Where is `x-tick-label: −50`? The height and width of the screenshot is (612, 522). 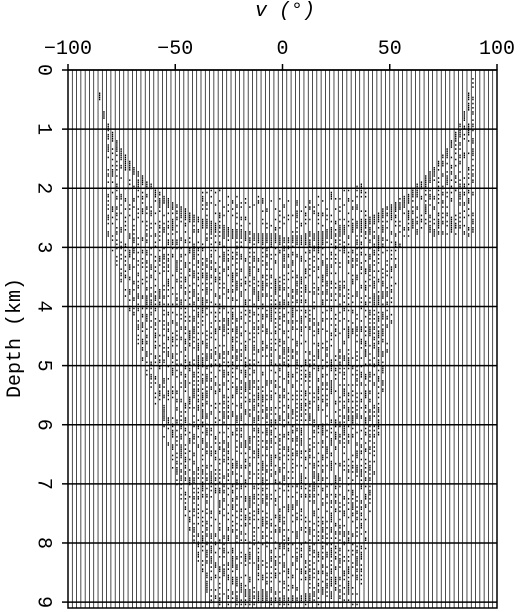
x-tick-label: −50 is located at coordinates (175, 49).